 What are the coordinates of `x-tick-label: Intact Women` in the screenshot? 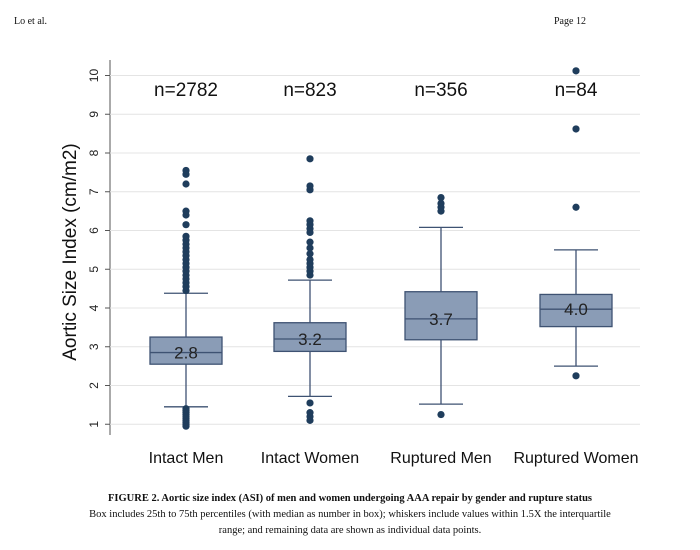 It's located at (310, 458).